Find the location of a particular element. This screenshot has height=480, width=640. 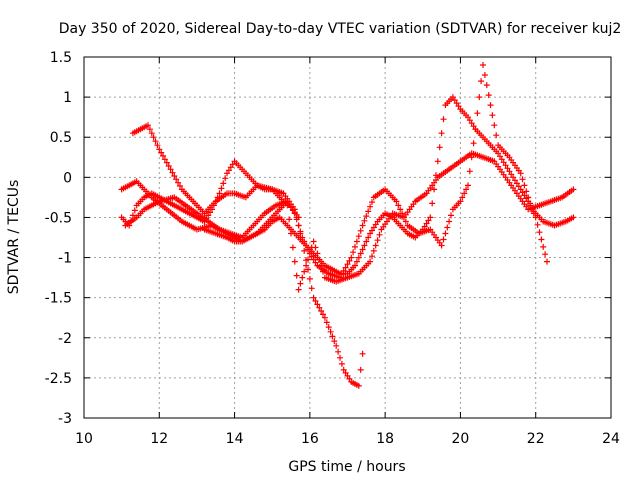

y-tick-label: -2 is located at coordinates (65, 339).